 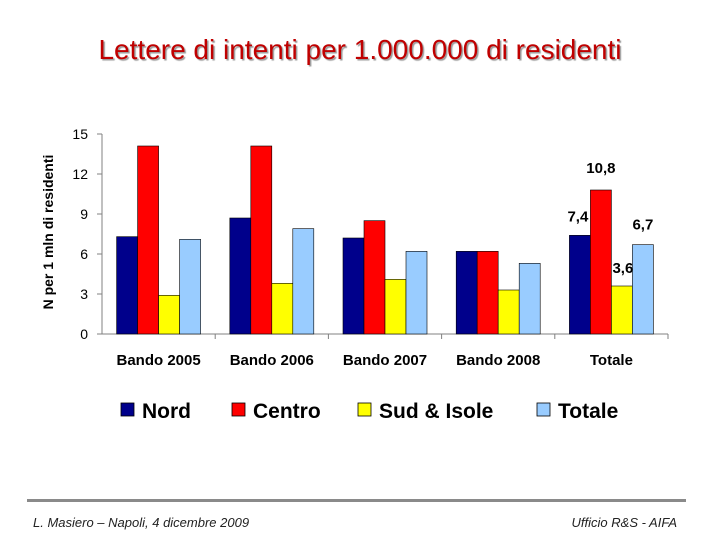 I want to click on legend-swatch-sud-isole, so click(x=364, y=409).